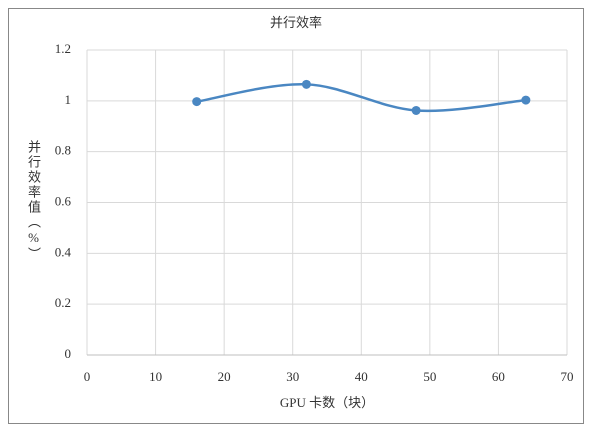 This screenshot has width=592, height=432. Describe the element at coordinates (68, 99) in the screenshot. I see `y-tick-label: 1` at that location.